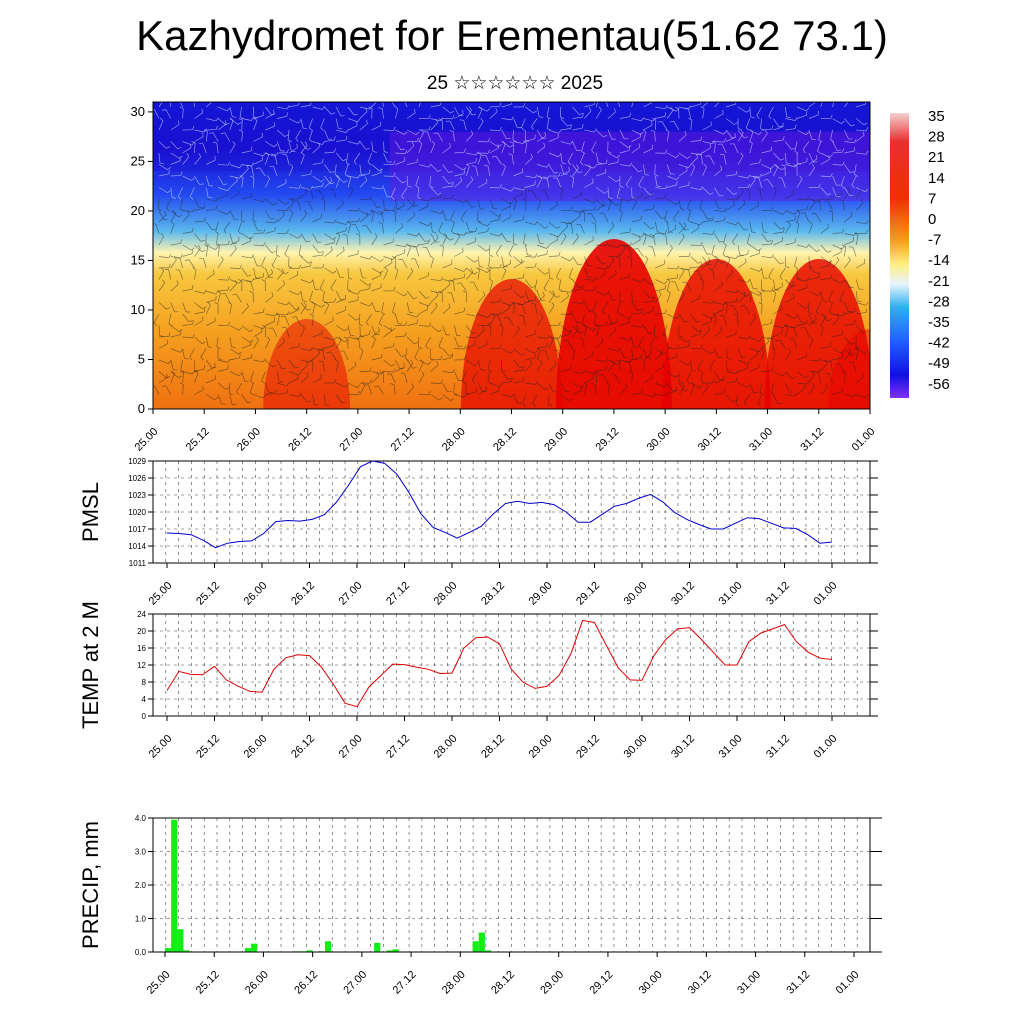  What do you see at coordinates (174, 885) in the screenshot?
I see `precip-bar` at bounding box center [174, 885].